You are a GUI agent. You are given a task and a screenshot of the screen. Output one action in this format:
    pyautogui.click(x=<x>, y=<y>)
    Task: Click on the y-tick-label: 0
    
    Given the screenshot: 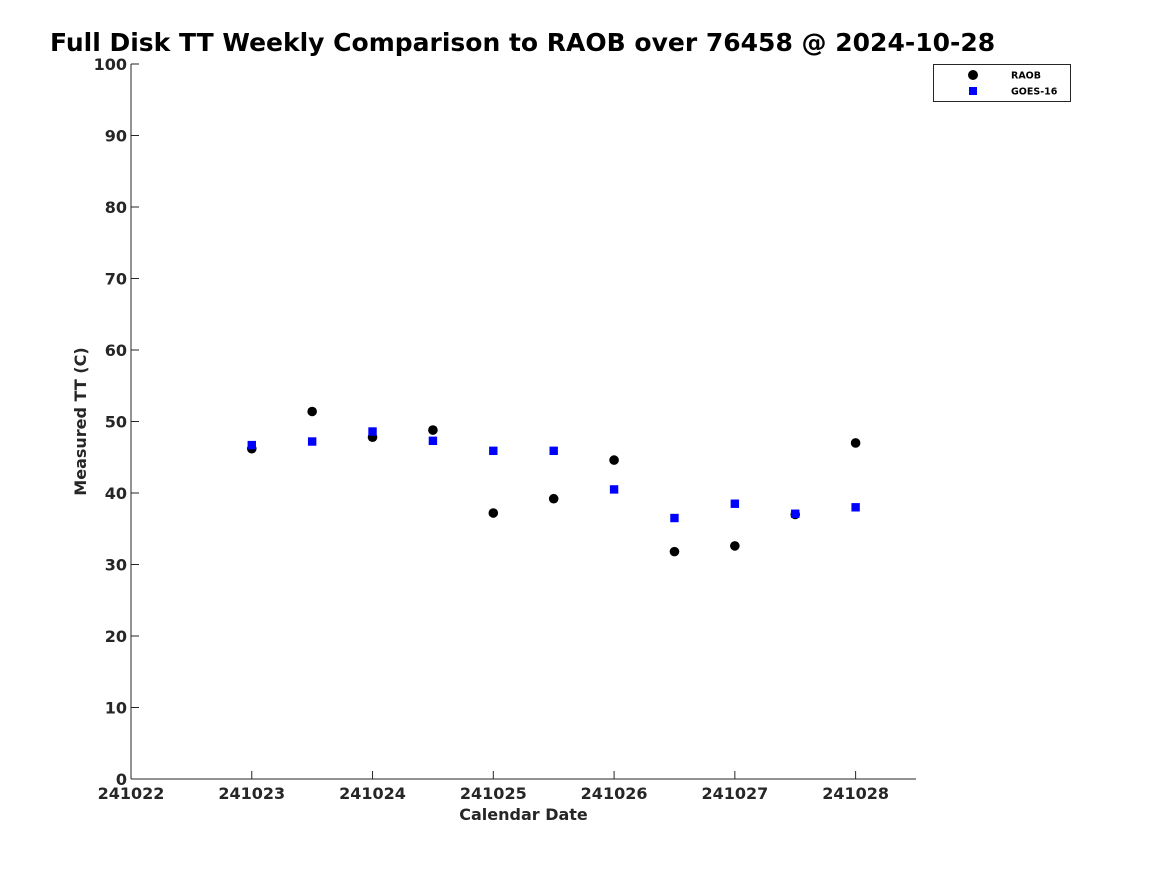 What is the action you would take?
    pyautogui.click(x=121, y=779)
    